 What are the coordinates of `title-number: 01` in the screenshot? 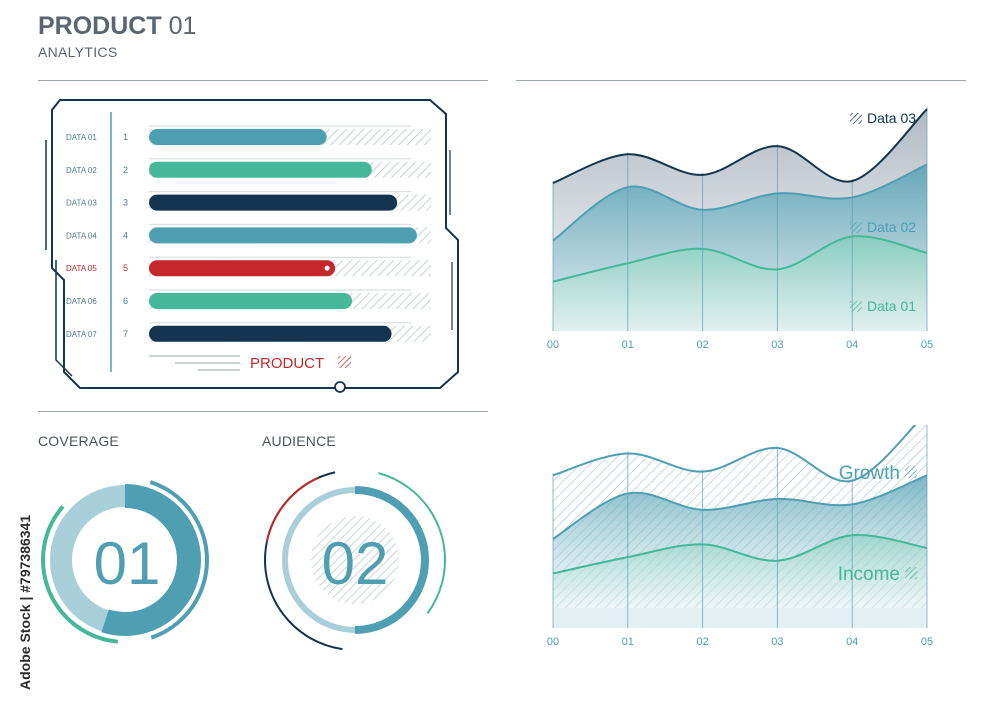 It's located at (182, 26).